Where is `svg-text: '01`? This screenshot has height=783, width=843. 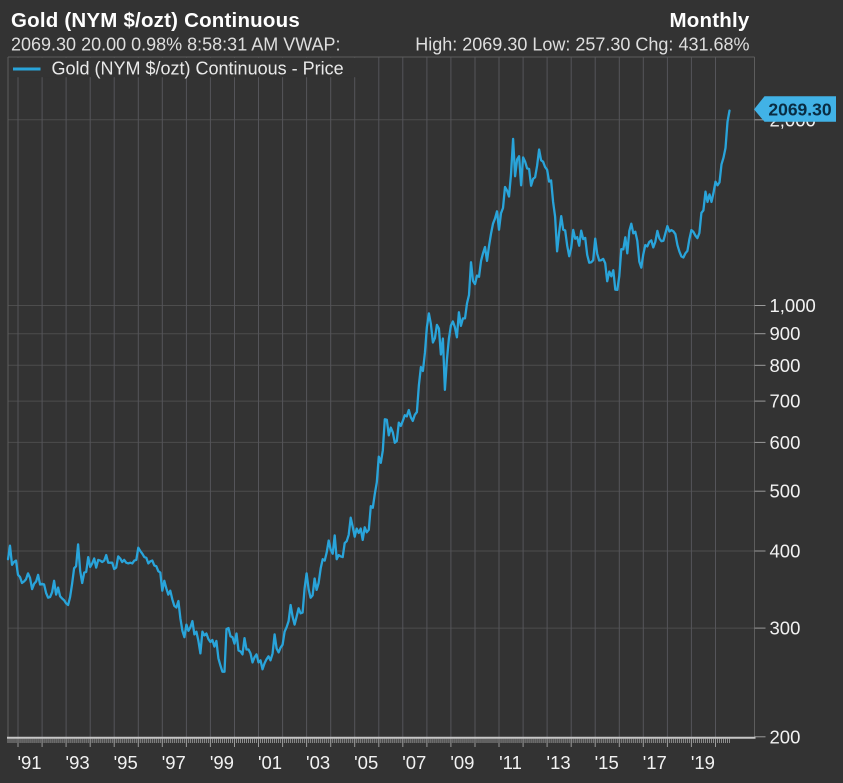 svg-text: '01 is located at coordinates (270, 762).